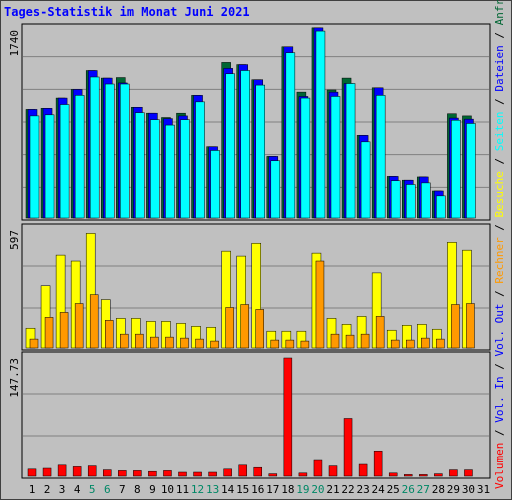 The height and width of the screenshot is (500, 512). I want to click on y-max-label: 147.73, so click(14, 378).